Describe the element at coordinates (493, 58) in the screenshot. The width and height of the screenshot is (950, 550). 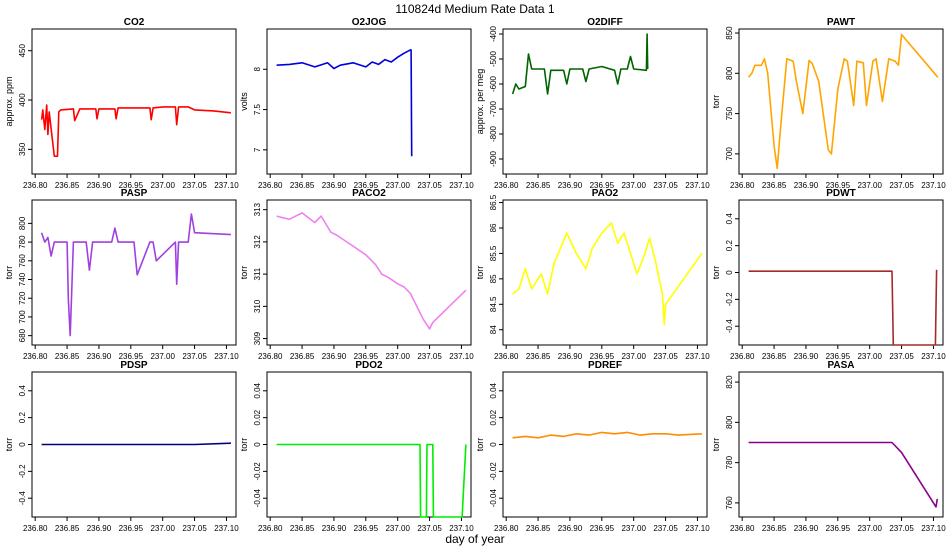
I see `y-tick-label-o2diff: -500` at that location.